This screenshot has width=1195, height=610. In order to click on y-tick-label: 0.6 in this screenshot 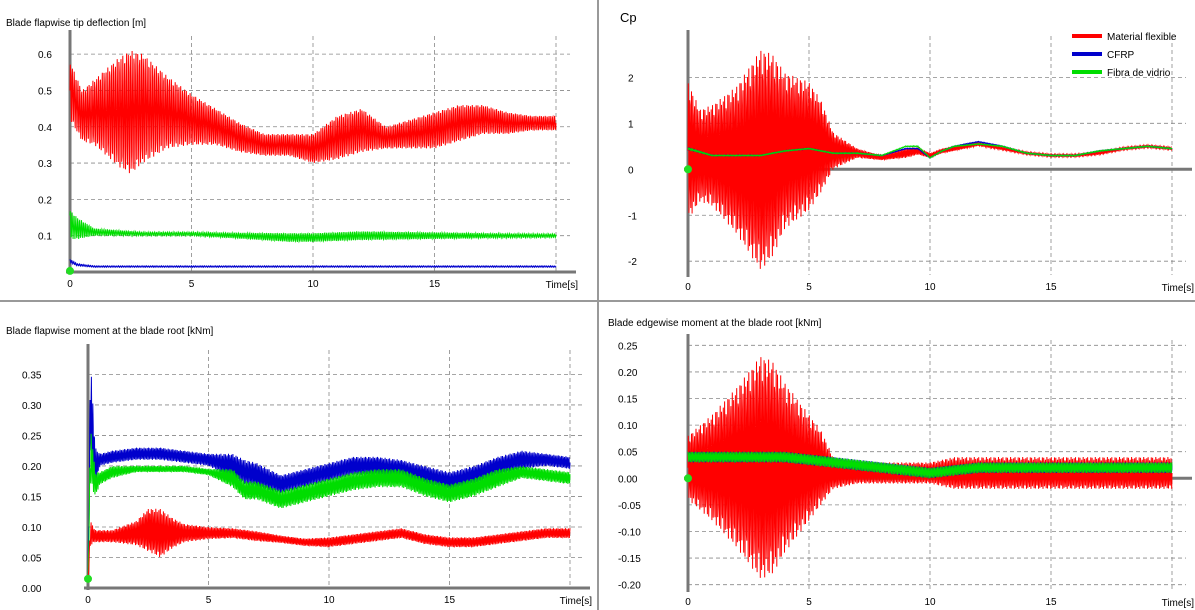, I will do `click(45, 55)`.